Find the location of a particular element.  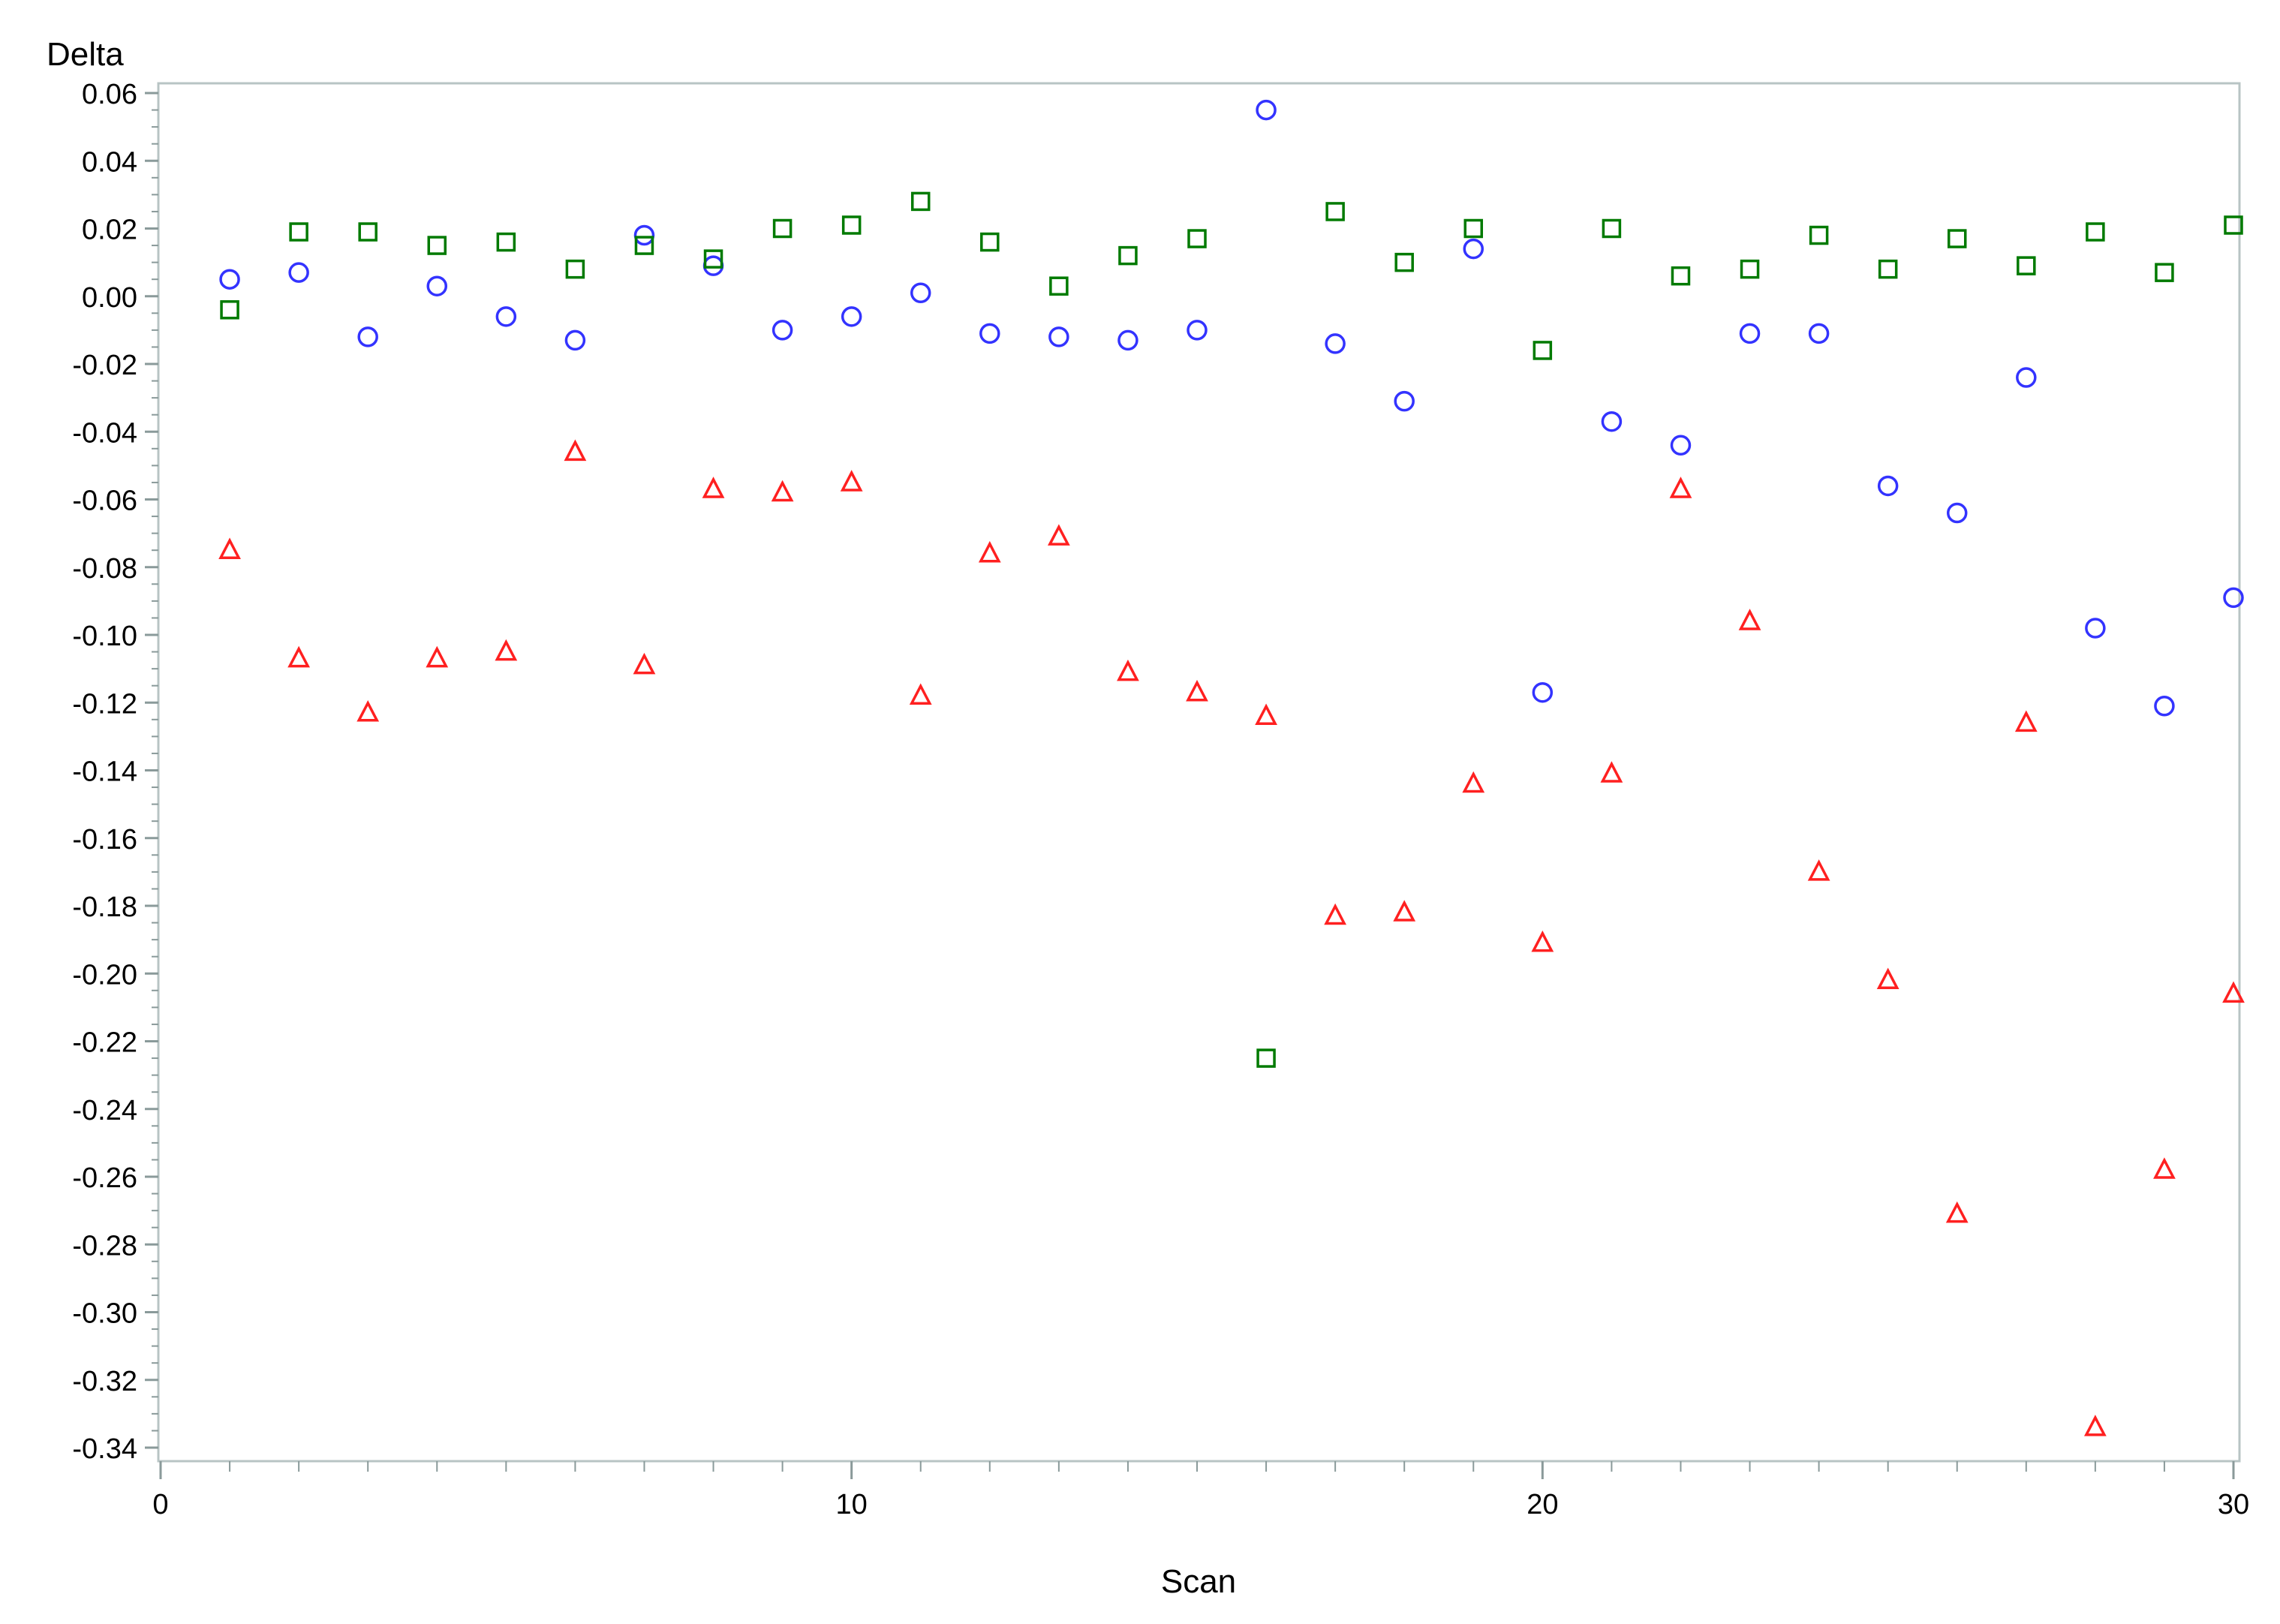

y-tick-label: -0.02 is located at coordinates (104, 365).